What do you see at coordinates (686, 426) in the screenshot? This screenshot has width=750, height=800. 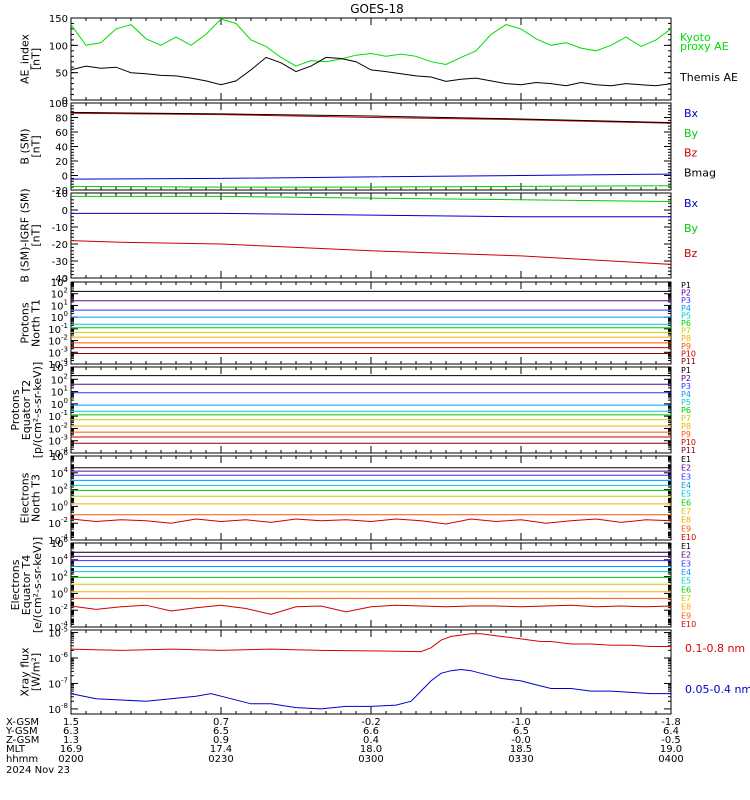 I see `legend-label: P8` at bounding box center [686, 426].